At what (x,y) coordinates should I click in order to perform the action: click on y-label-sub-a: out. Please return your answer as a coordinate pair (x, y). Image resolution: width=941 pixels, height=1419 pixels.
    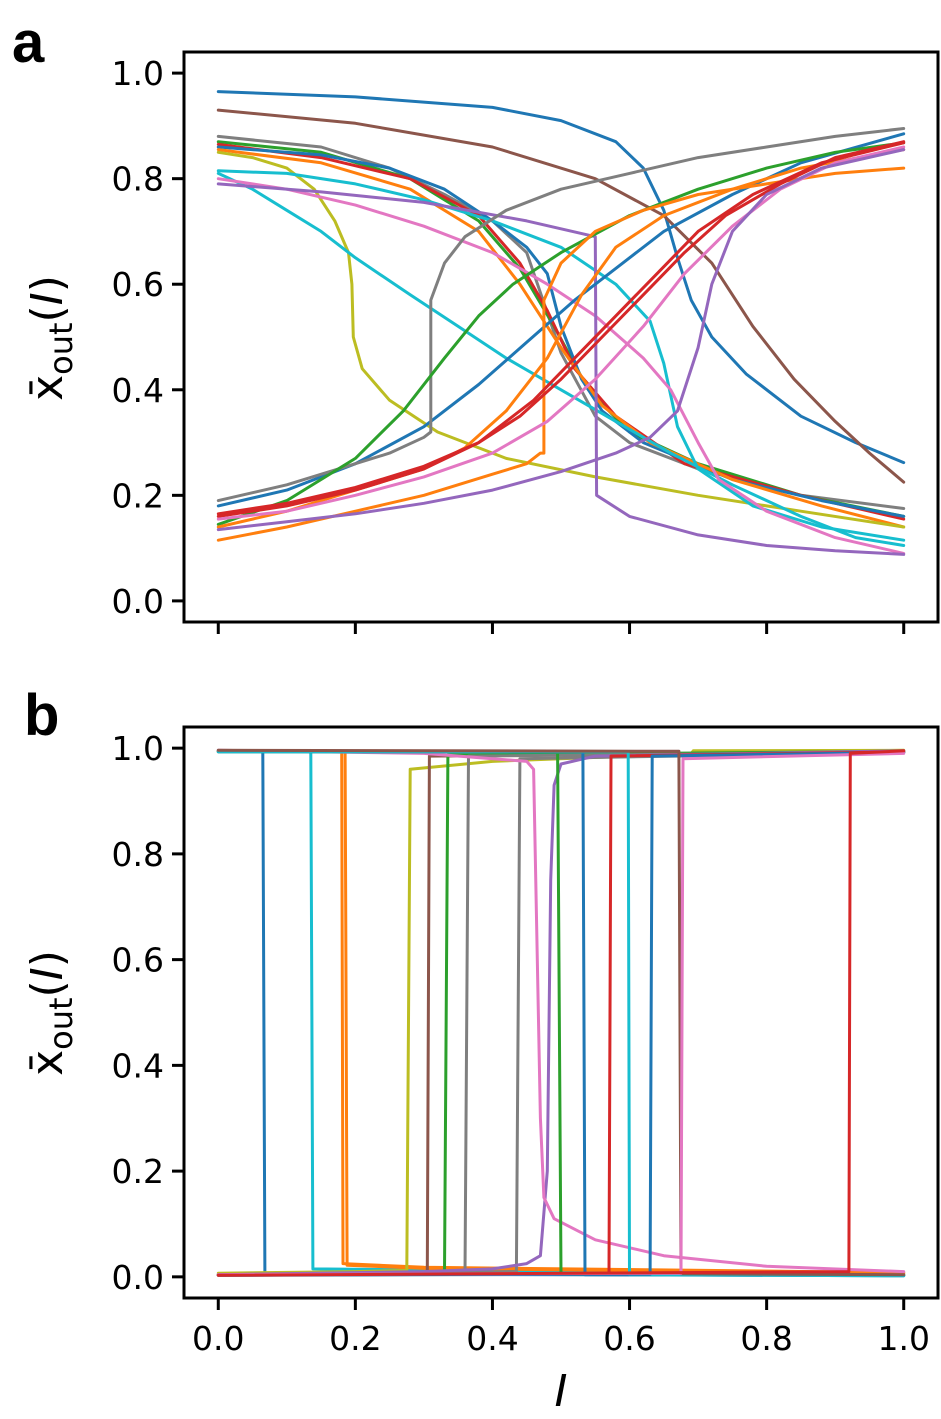
    Looking at the image, I should click on (61, 348).